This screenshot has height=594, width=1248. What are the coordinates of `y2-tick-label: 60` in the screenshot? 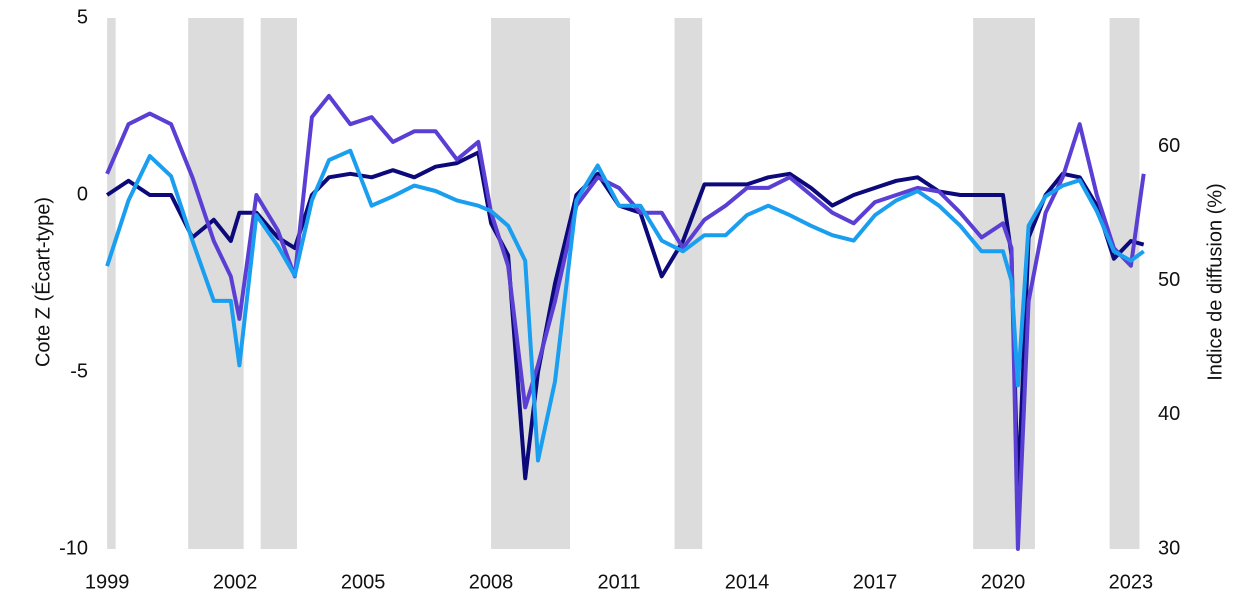 It's located at (1169, 146).